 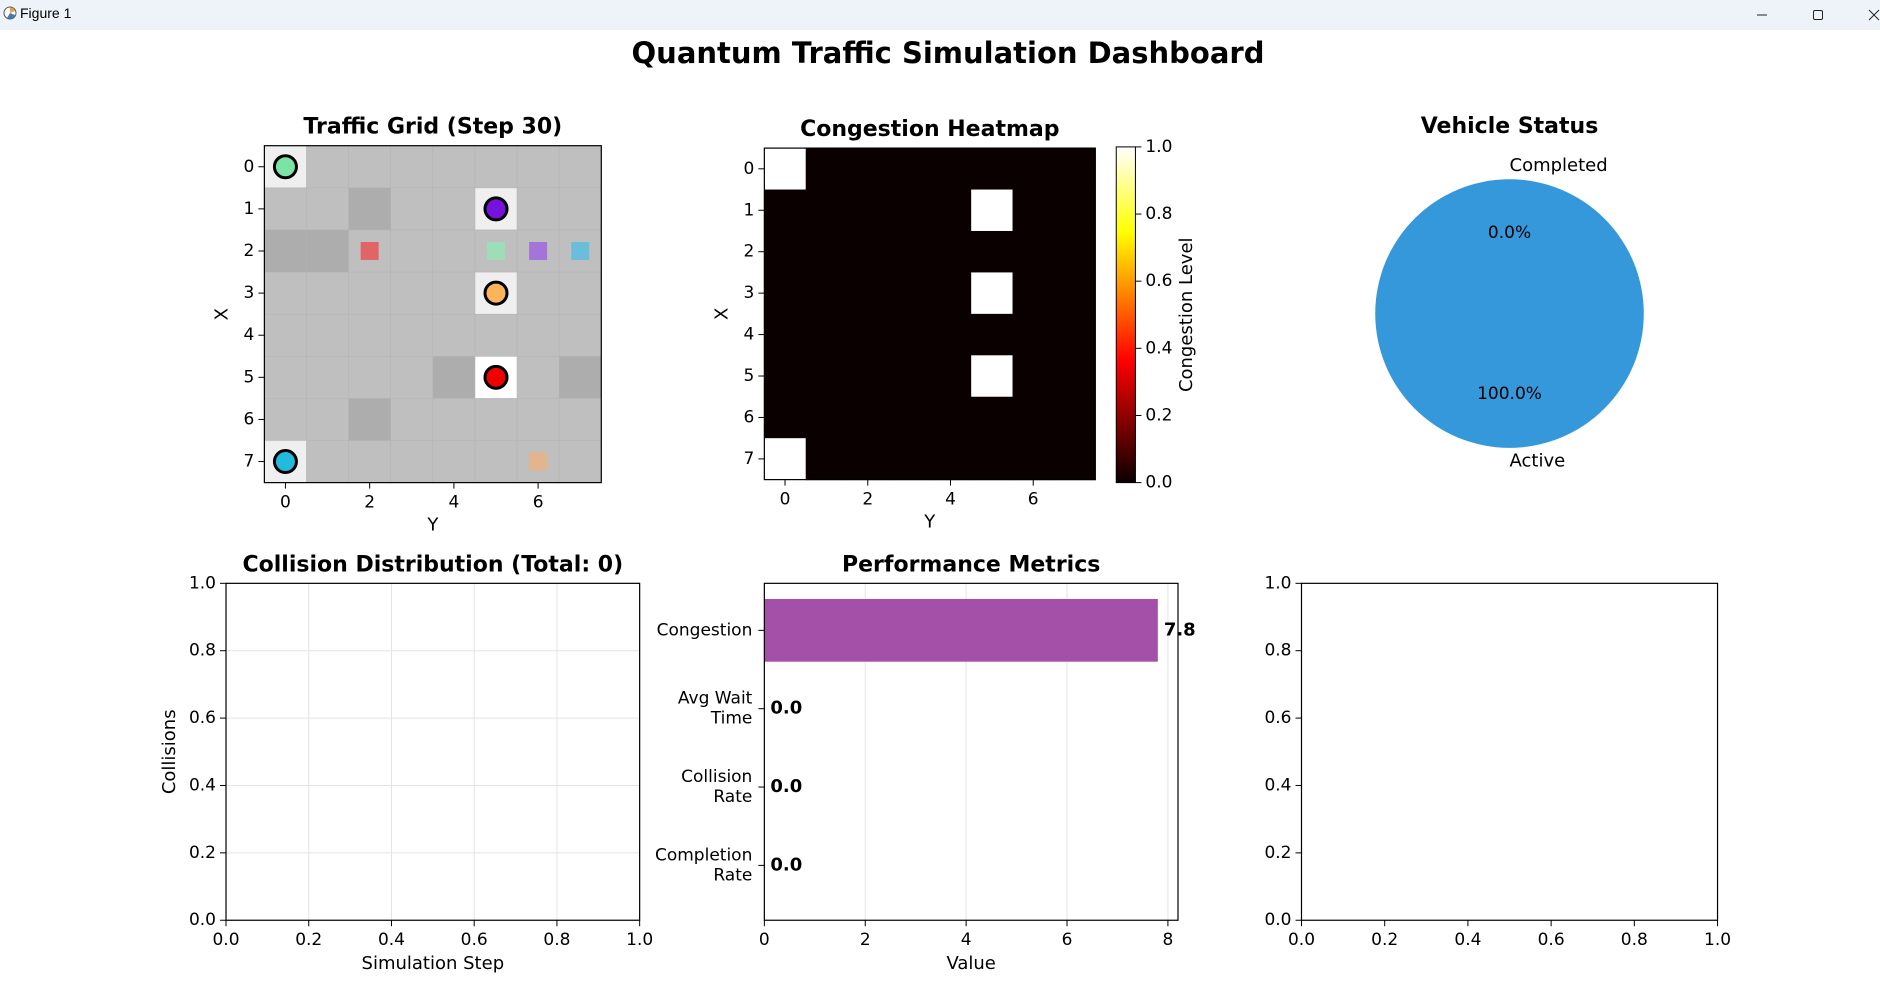 What do you see at coordinates (285, 503) in the screenshot?
I see `grid-xtick-label: 0` at bounding box center [285, 503].